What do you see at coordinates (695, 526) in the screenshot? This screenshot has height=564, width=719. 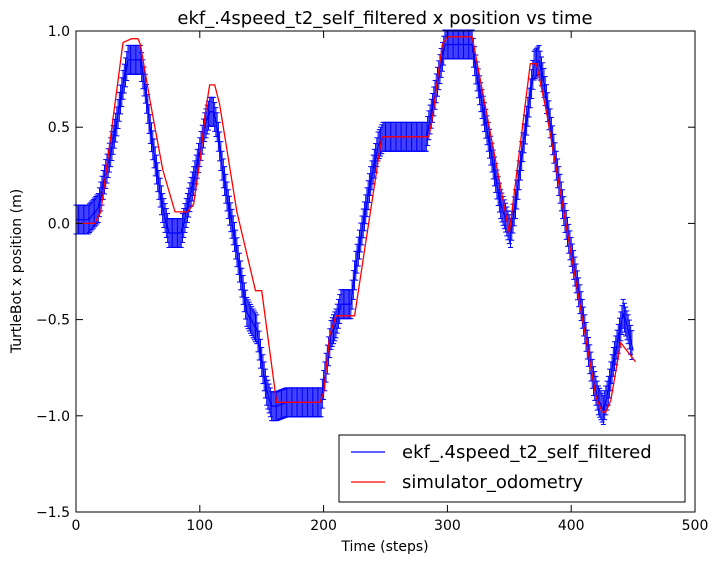 I see `x-tick-label: 500` at bounding box center [695, 526].